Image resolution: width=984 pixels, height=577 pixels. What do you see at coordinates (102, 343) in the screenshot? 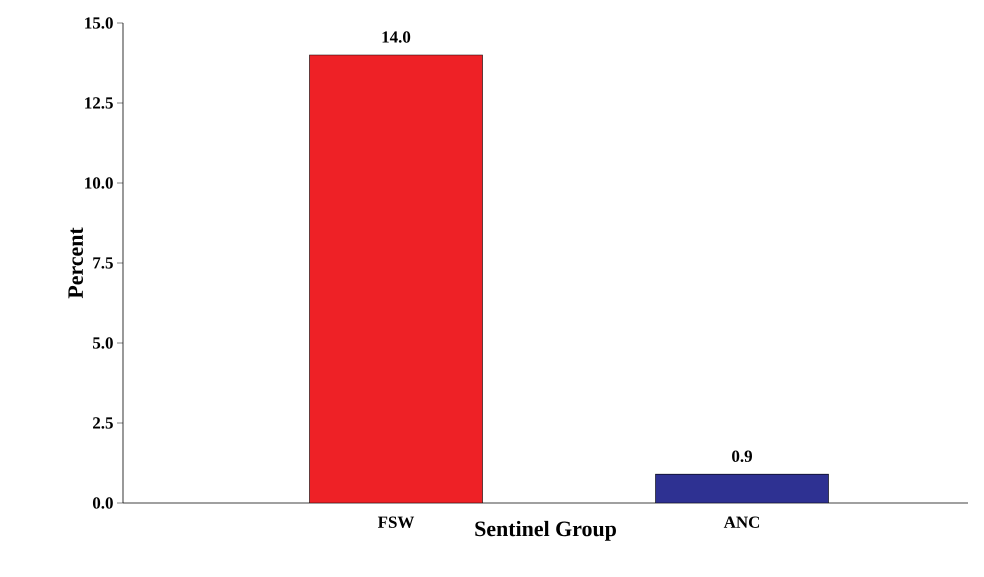
I see `y-tick-label: 5.0` at bounding box center [102, 343].